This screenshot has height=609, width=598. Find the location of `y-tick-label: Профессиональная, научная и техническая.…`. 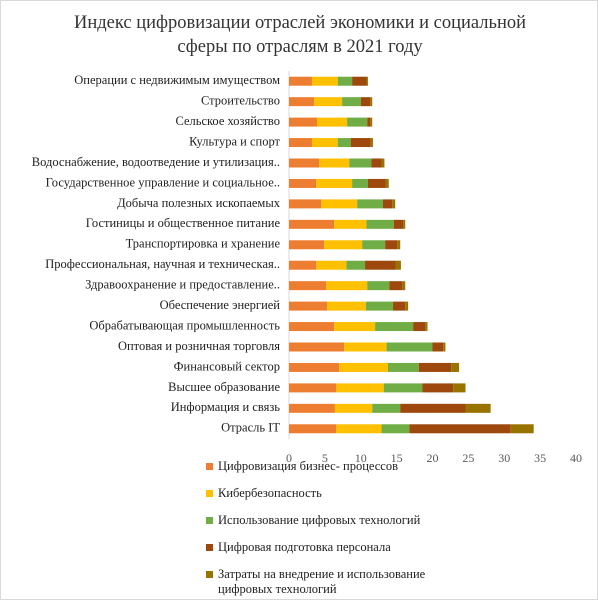

y-tick-label: Профессиональная, научная и техническая.… is located at coordinates (162, 264).